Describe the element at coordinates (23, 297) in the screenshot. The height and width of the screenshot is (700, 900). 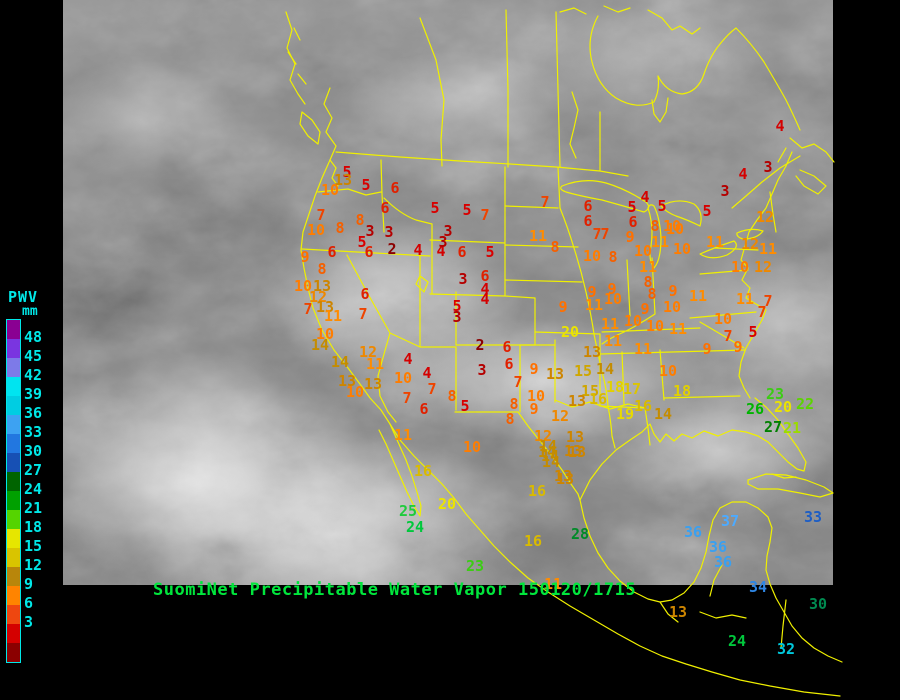
I see `legend-title: PWV` at that location.